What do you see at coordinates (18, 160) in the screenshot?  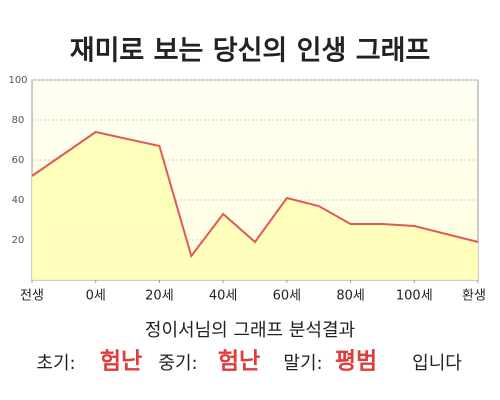 I see `y-tick-label: 60` at bounding box center [18, 160].